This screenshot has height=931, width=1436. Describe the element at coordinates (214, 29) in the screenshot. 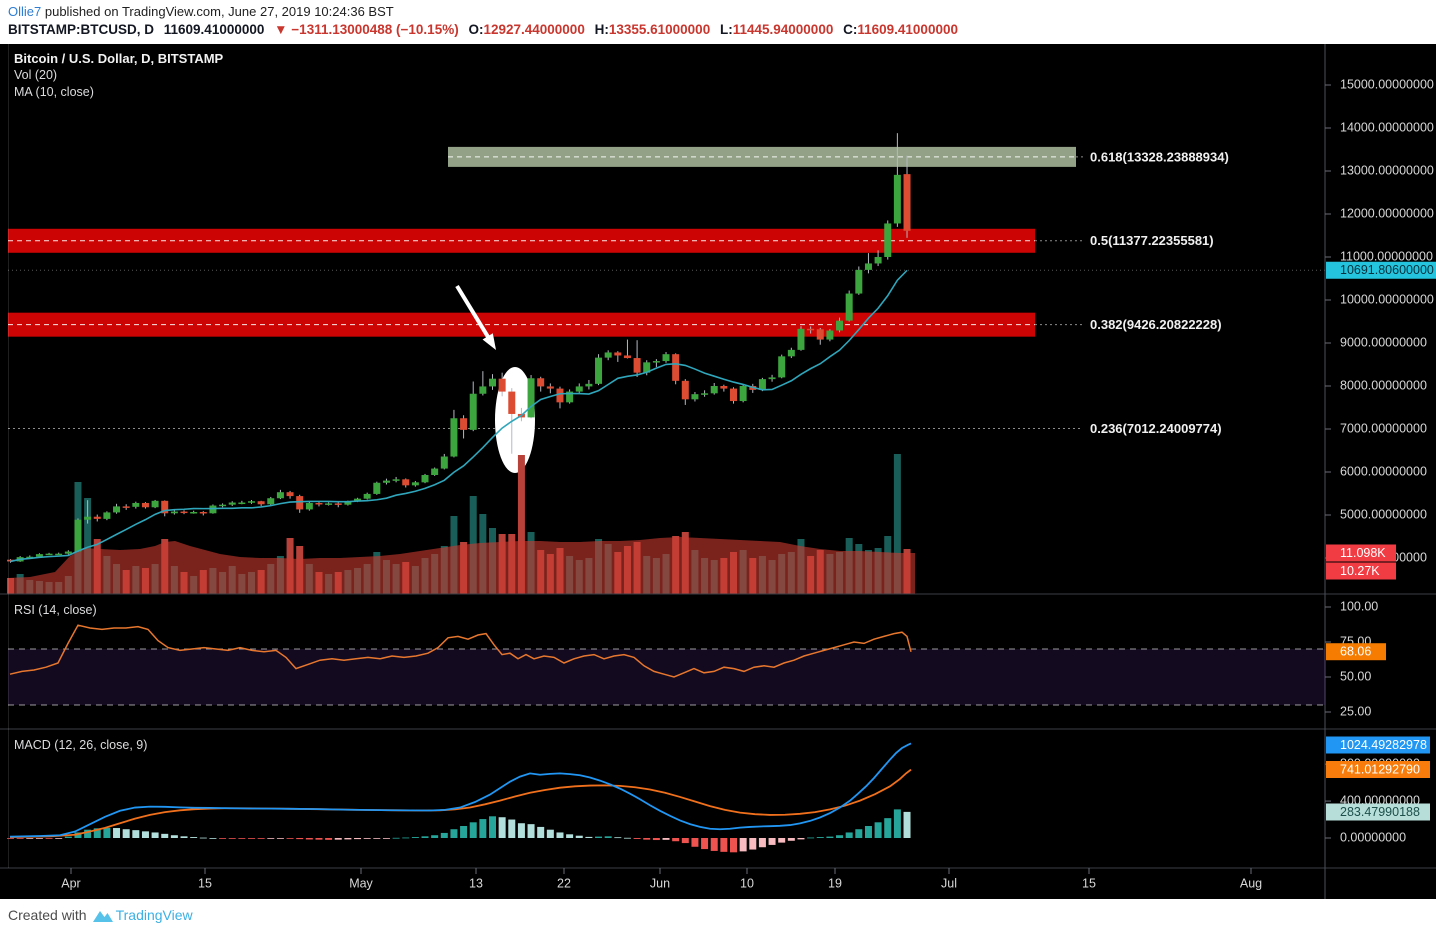

I see `last-price: 11609.41000000` at that location.